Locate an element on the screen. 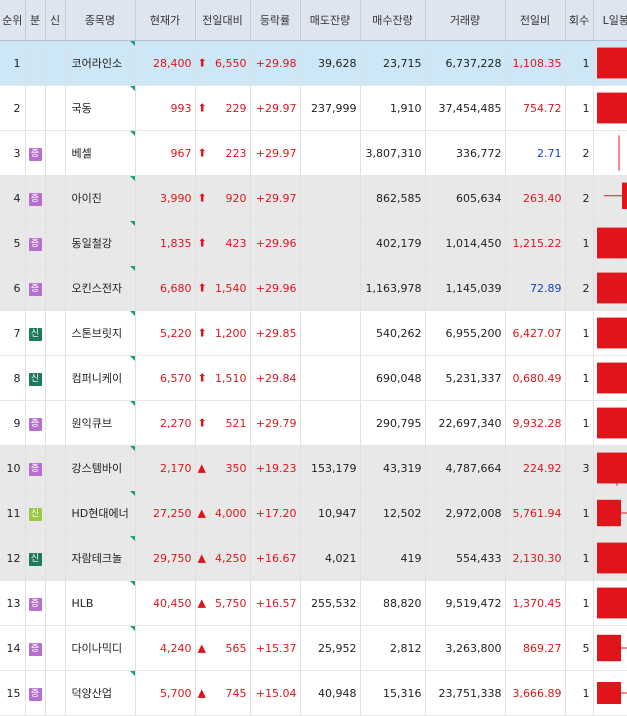 This screenshot has width=627, height=716. stock-name: 스톤브릿지 is located at coordinates (100, 333).